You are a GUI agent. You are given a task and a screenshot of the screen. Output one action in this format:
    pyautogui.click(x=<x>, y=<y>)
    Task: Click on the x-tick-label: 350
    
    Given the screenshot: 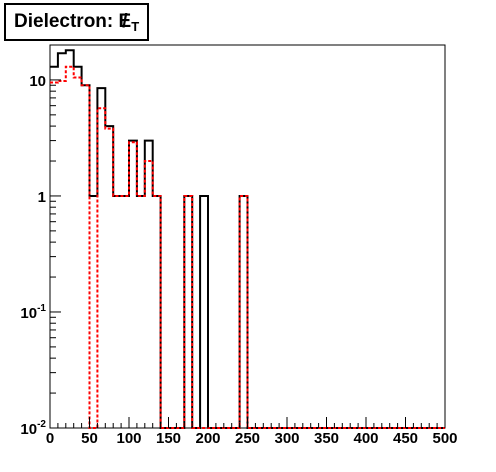 What is the action you would take?
    pyautogui.click(x=326, y=438)
    